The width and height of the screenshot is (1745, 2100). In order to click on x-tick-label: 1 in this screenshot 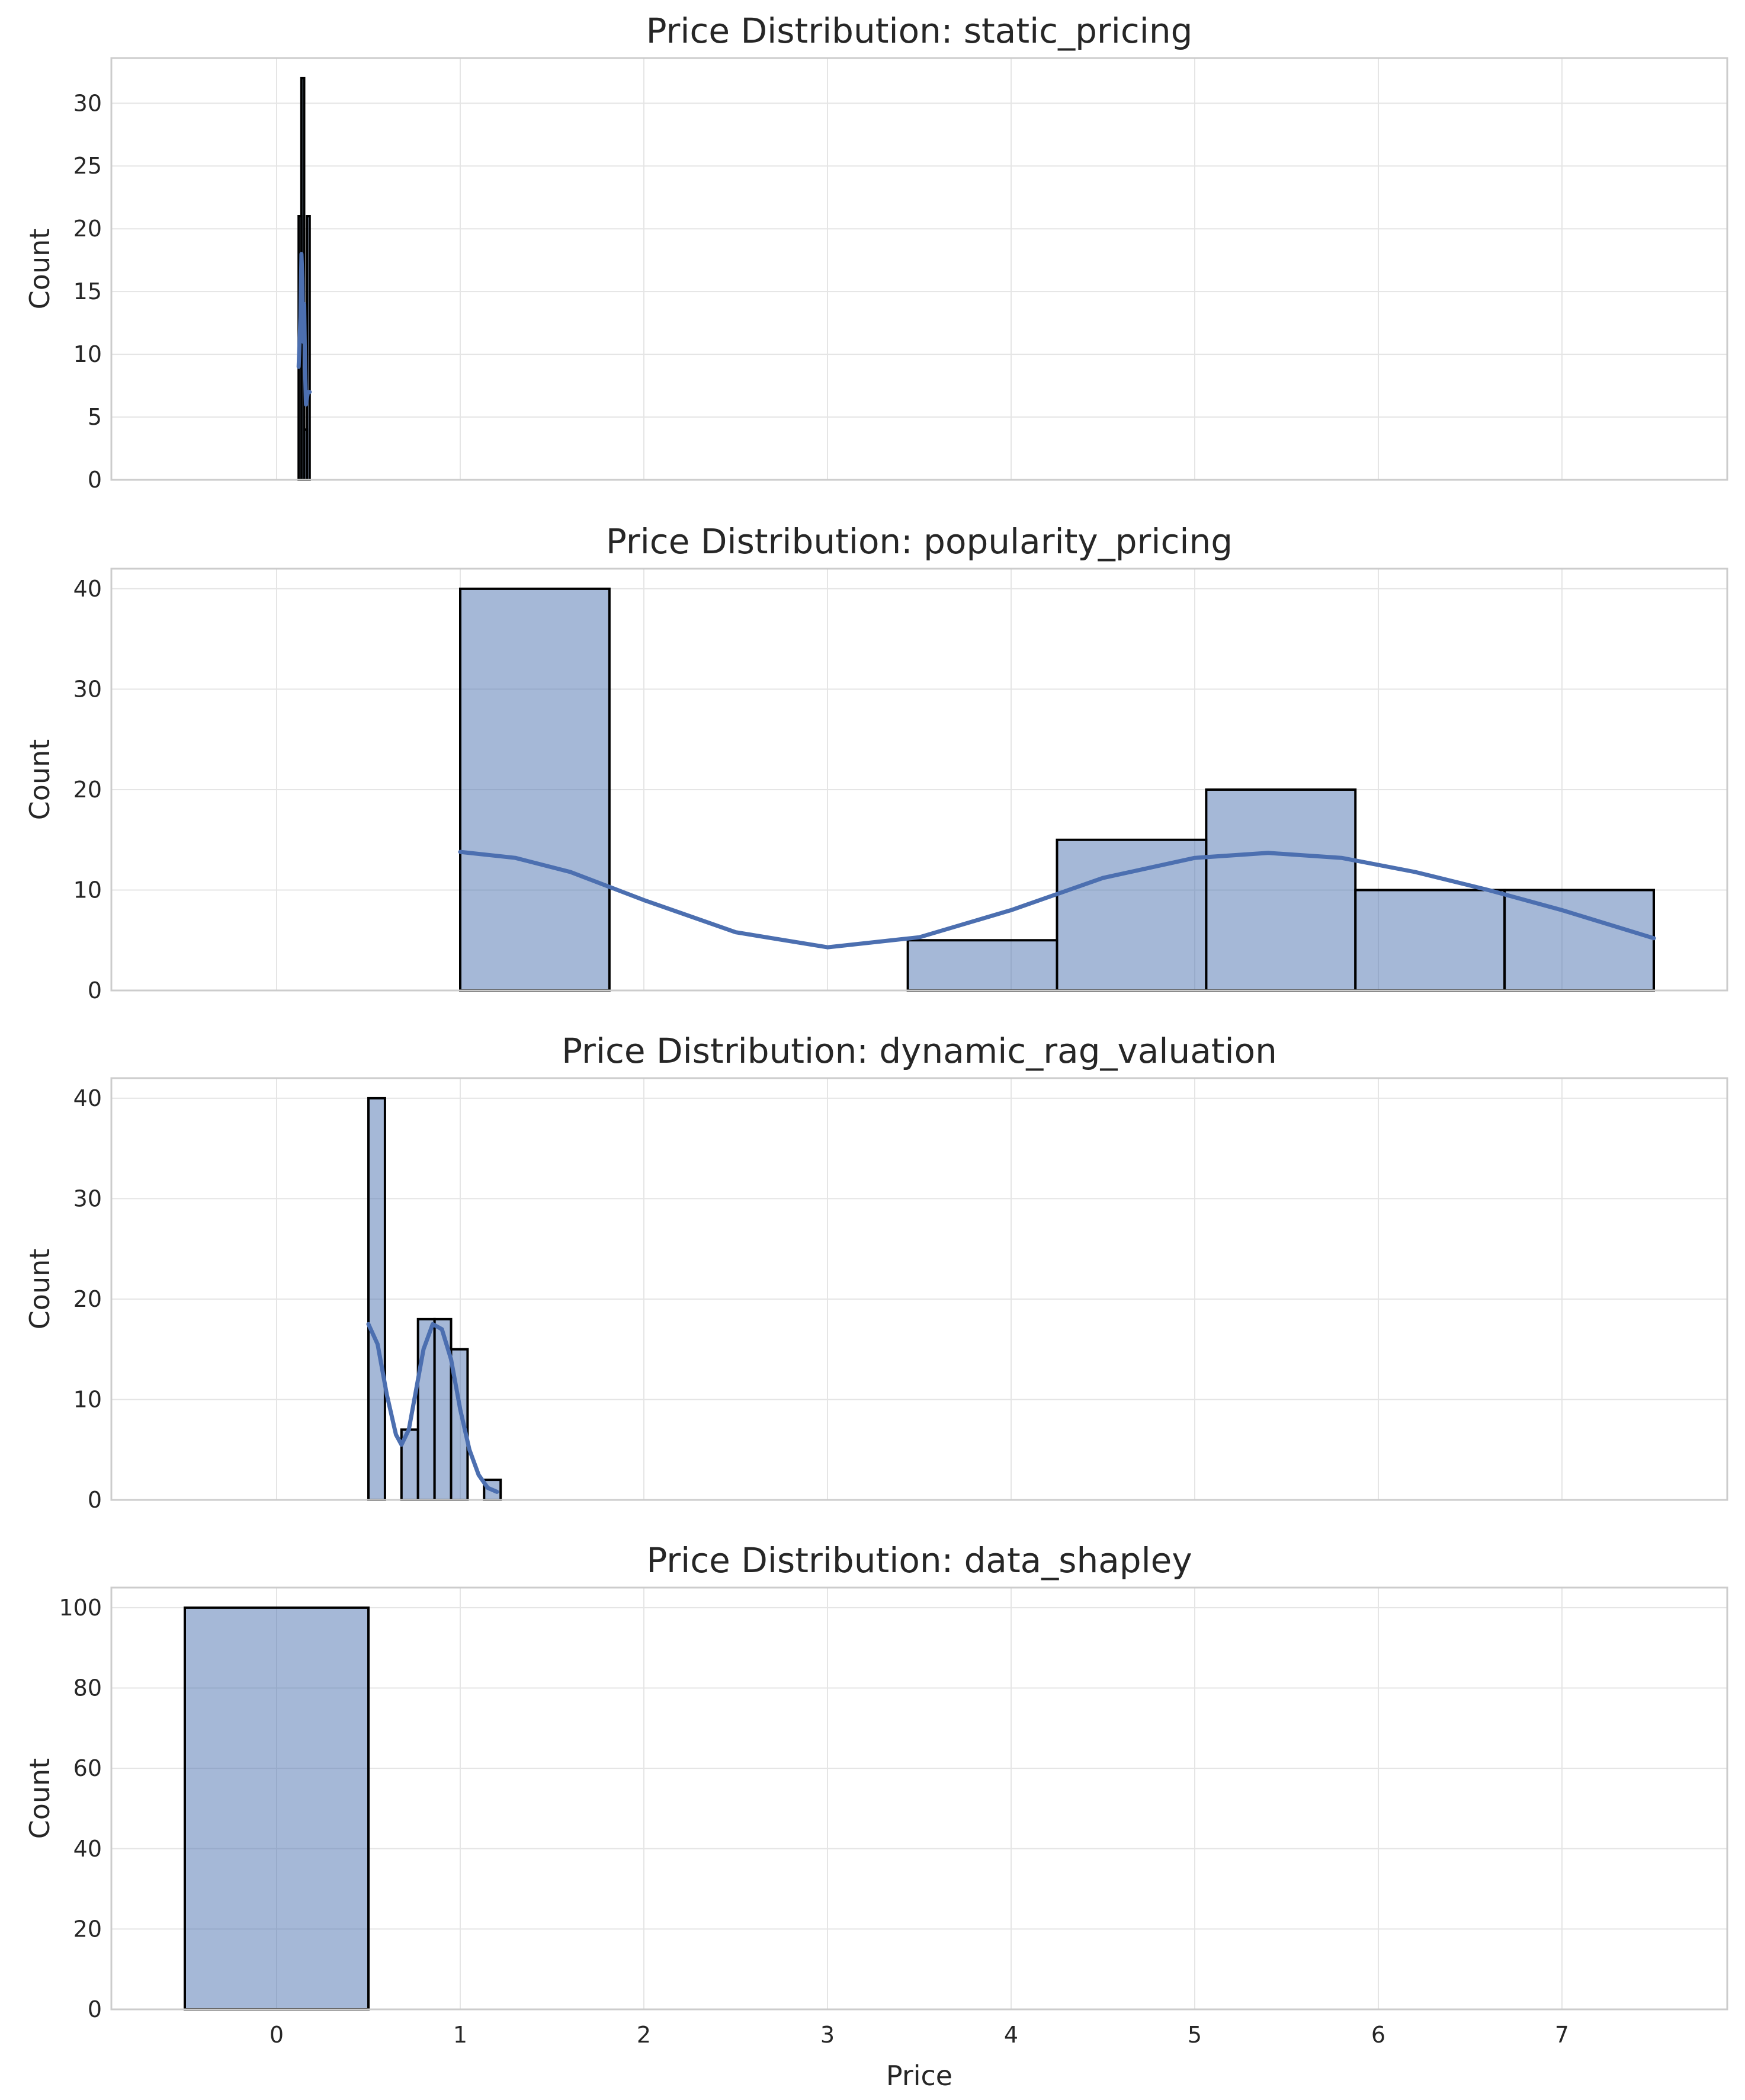, I will do `click(460, 2035)`.